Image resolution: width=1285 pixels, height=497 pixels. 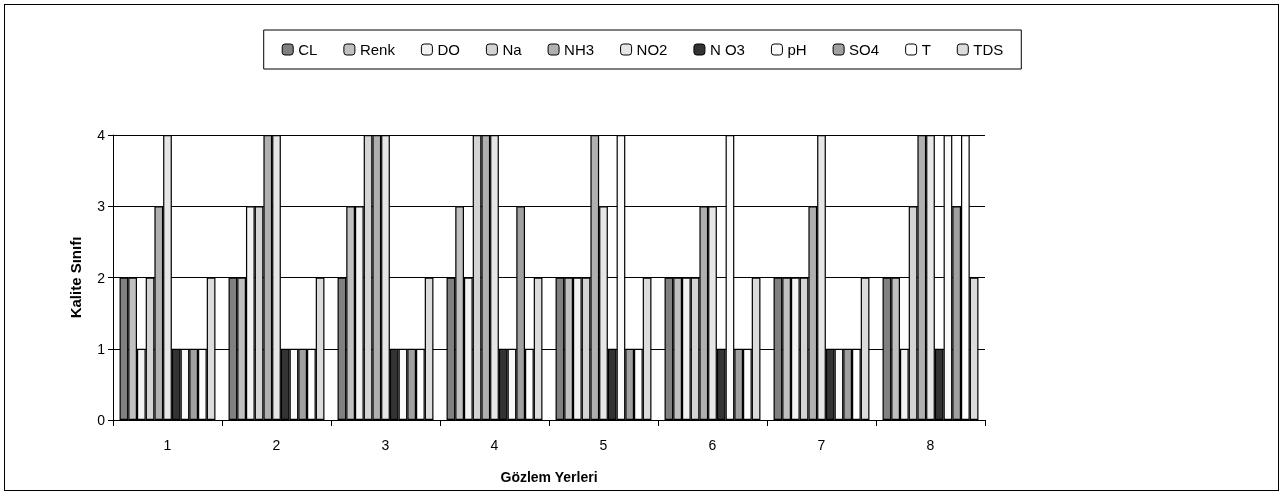 What do you see at coordinates (512, 49) in the screenshot?
I see `legend-label: Na` at bounding box center [512, 49].